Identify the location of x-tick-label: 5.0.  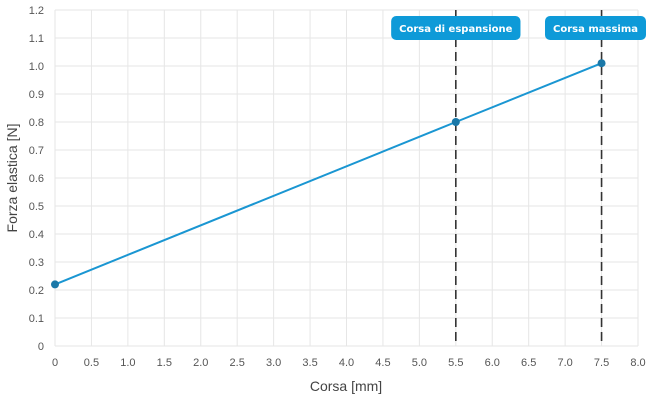
(419, 363).